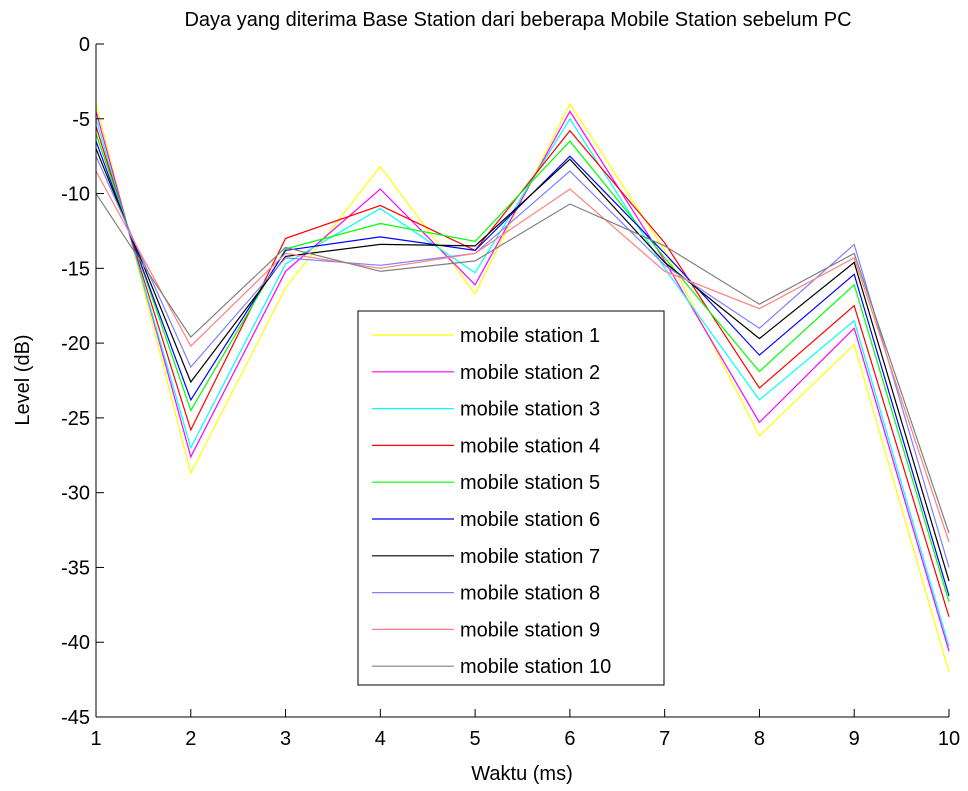 The image size is (968, 791). I want to click on y-tick-label: -20, so click(75, 344).